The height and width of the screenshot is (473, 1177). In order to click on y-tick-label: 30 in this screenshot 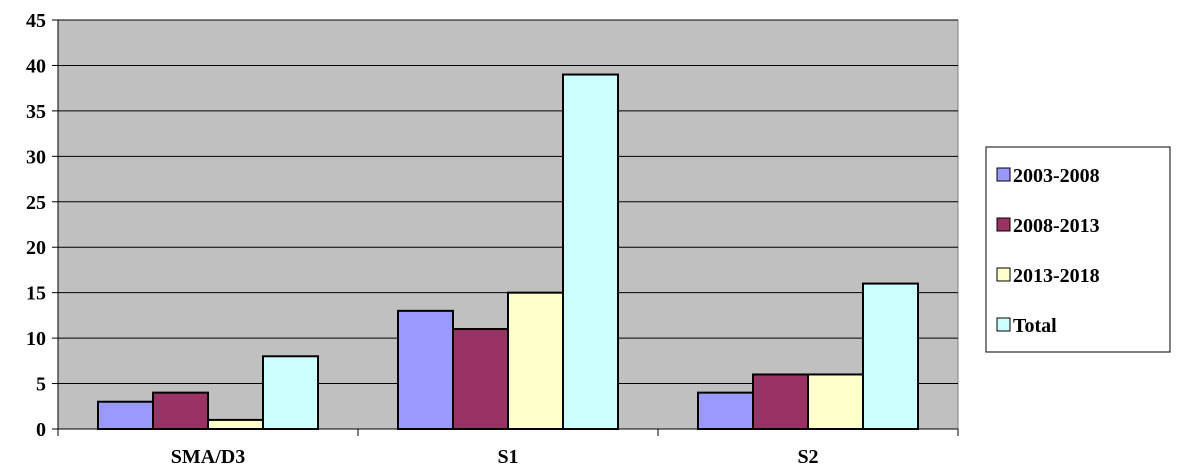, I will do `click(36, 157)`.